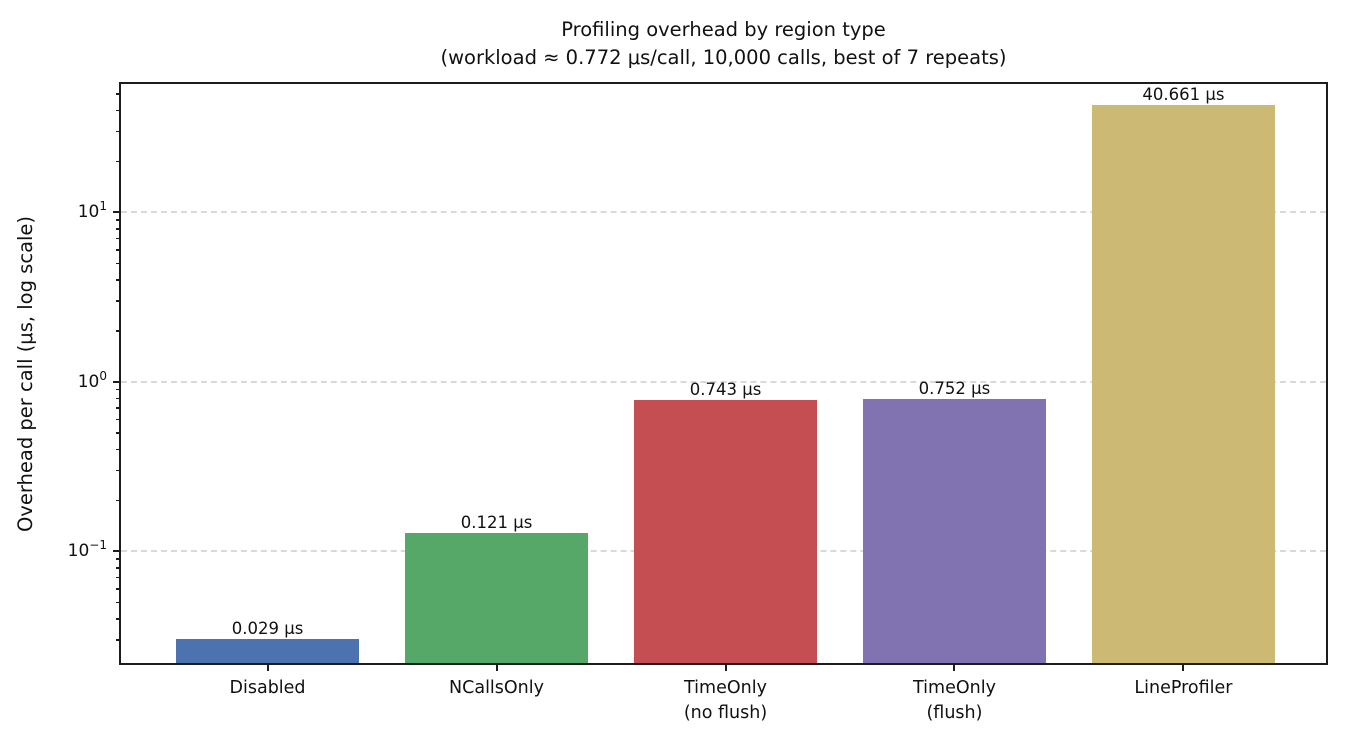 Image resolution: width=1350 pixels, height=750 pixels. Describe the element at coordinates (25, 374) in the screenshot. I see `y-axis-label: Overhead per call (μs, log scale)` at that location.